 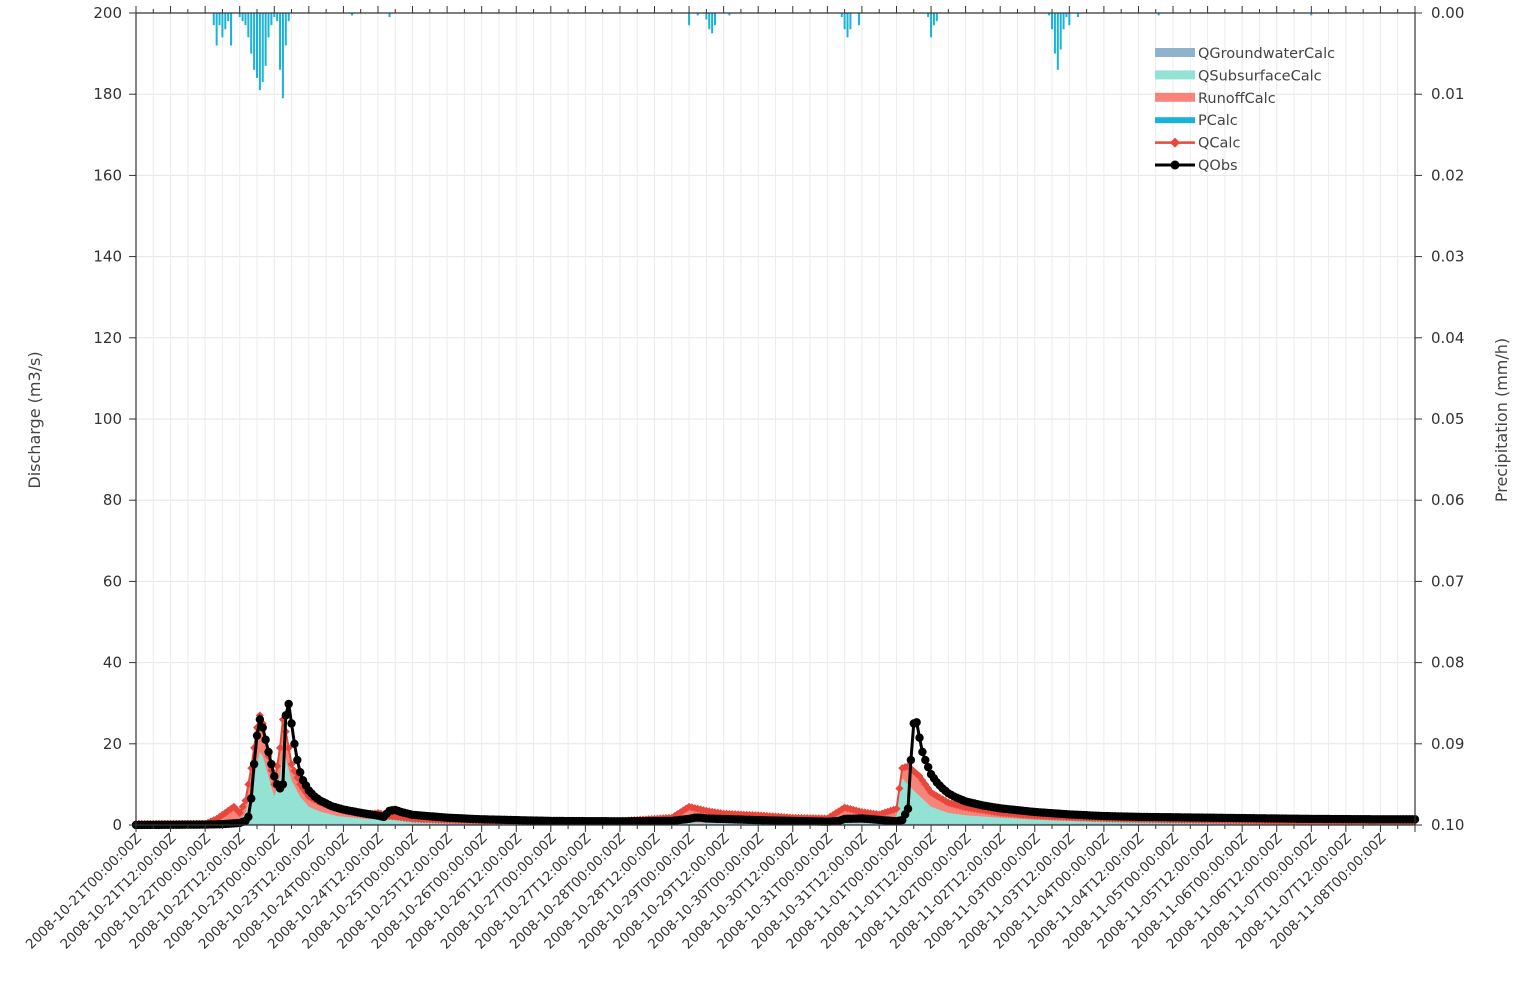 What do you see at coordinates (112, 500) in the screenshot?
I see `y-tick-label: 80` at bounding box center [112, 500].